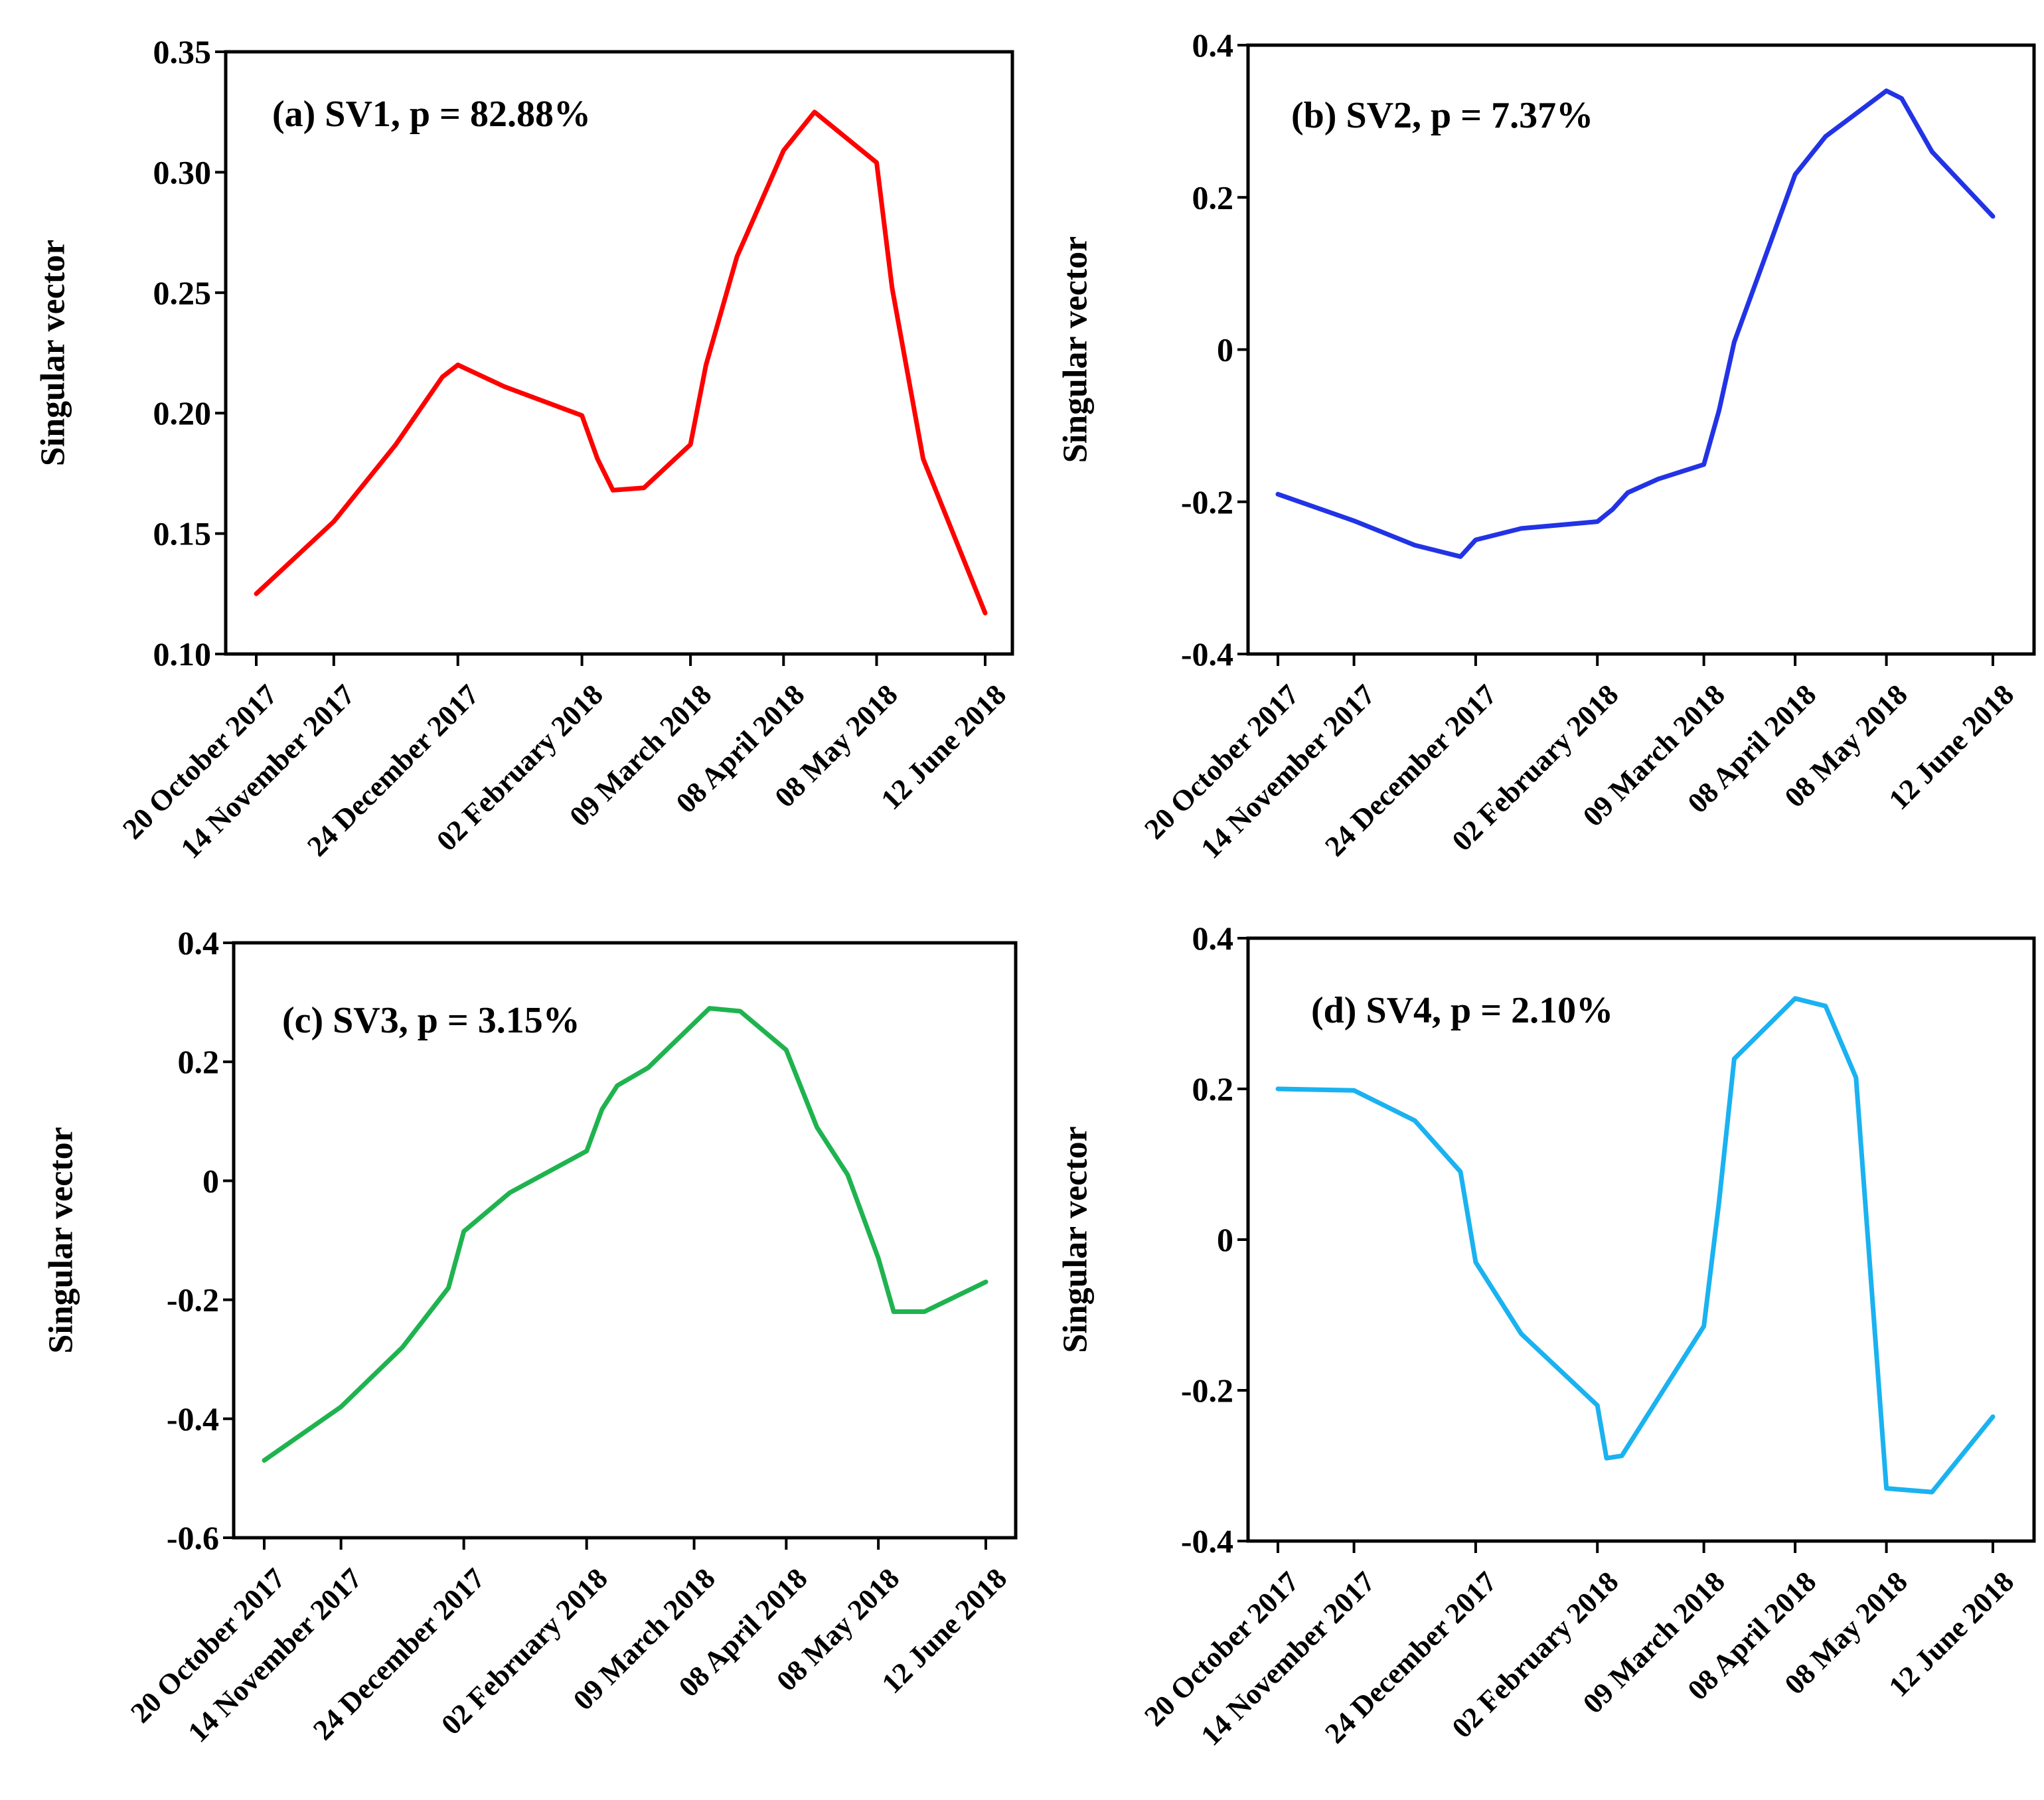 The width and height of the screenshot is (2044, 1800). Describe the element at coordinates (182, 52) in the screenshot. I see `y-tick-label: 0.35` at that location.